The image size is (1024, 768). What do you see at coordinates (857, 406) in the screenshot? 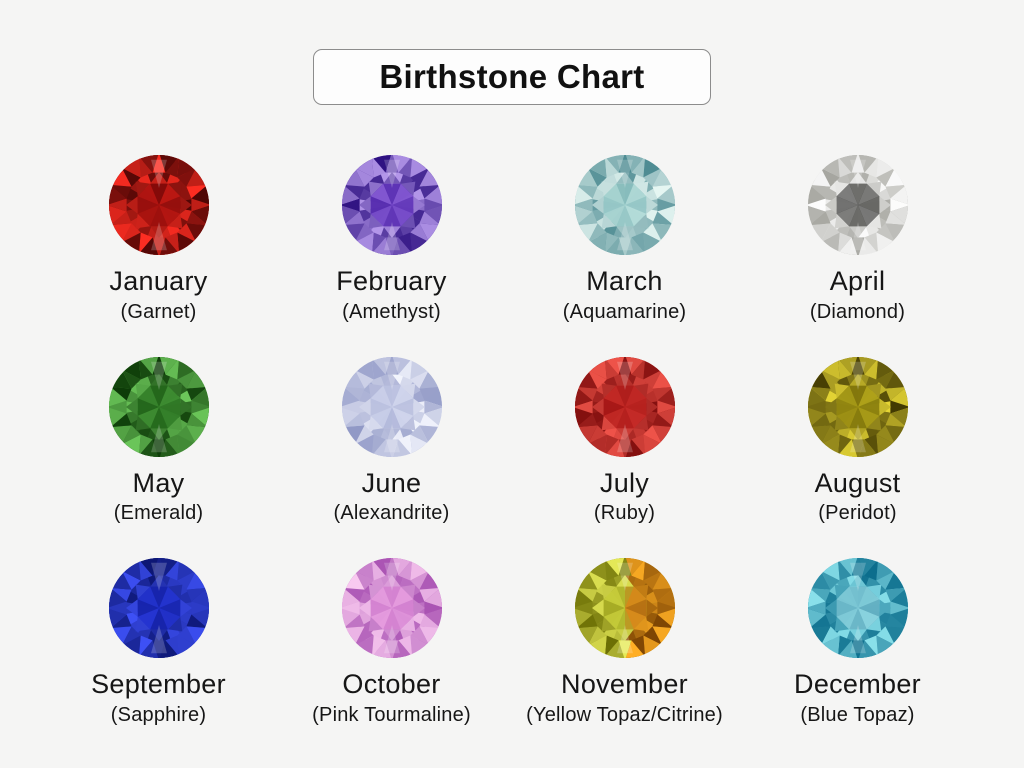
I see `gem-image-august` at bounding box center [857, 406].